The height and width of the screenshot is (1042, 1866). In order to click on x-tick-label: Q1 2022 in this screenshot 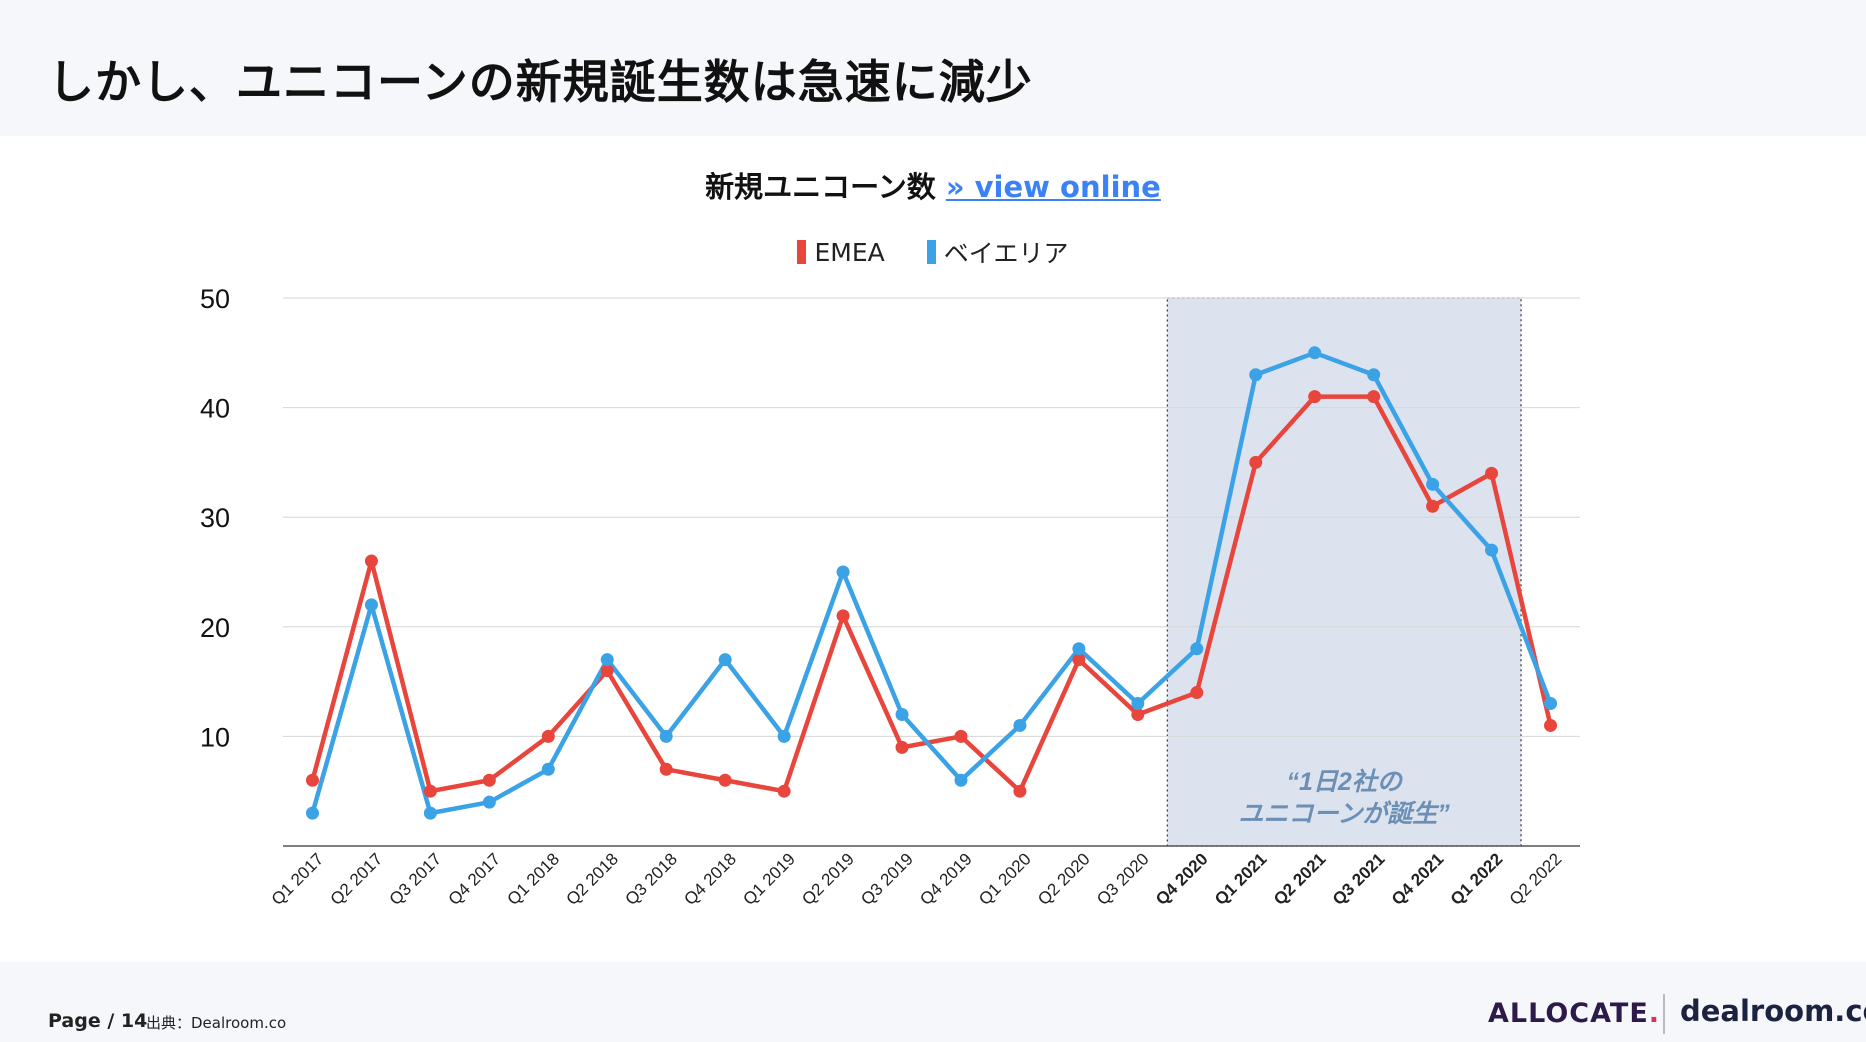, I will do `click(1477, 879)`.